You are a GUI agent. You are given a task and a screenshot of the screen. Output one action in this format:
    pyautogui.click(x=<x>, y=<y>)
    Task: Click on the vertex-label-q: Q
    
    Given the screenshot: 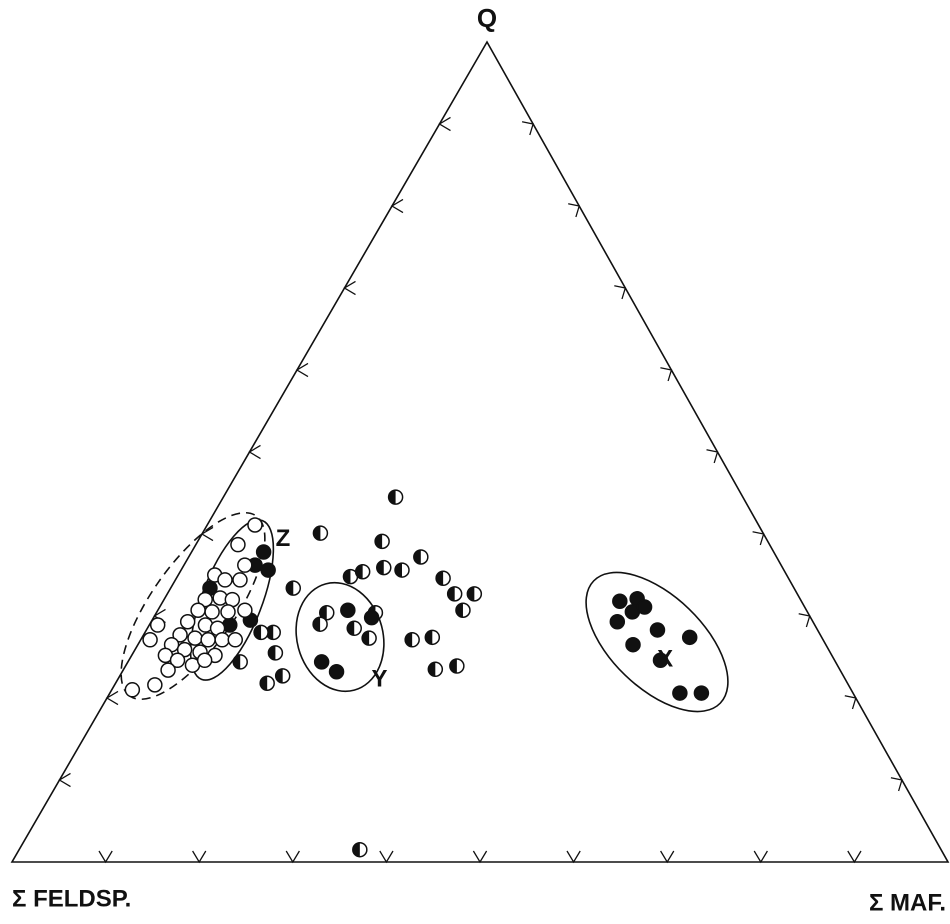 What is the action you would take?
    pyautogui.click(x=487, y=18)
    